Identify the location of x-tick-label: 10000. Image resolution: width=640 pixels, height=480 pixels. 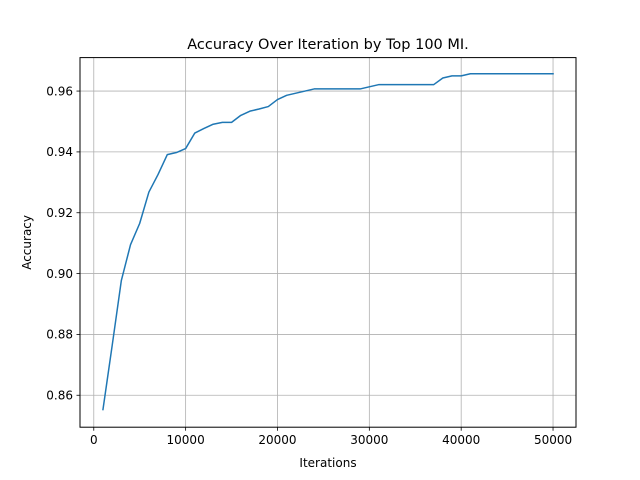
(186, 440).